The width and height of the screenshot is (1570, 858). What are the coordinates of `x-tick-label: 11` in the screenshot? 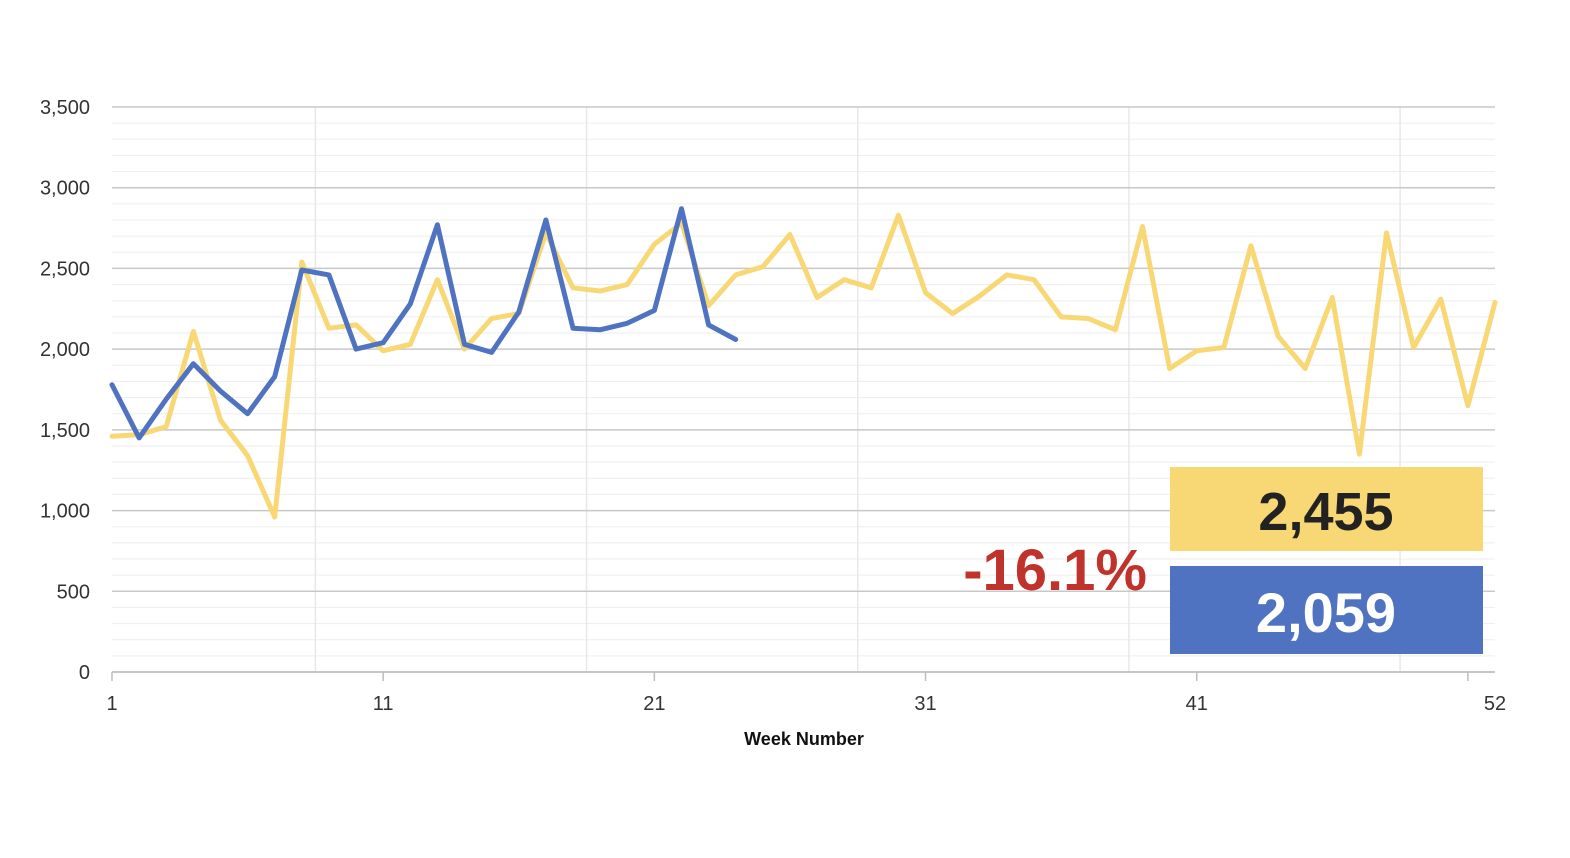 It's located at (383, 704).